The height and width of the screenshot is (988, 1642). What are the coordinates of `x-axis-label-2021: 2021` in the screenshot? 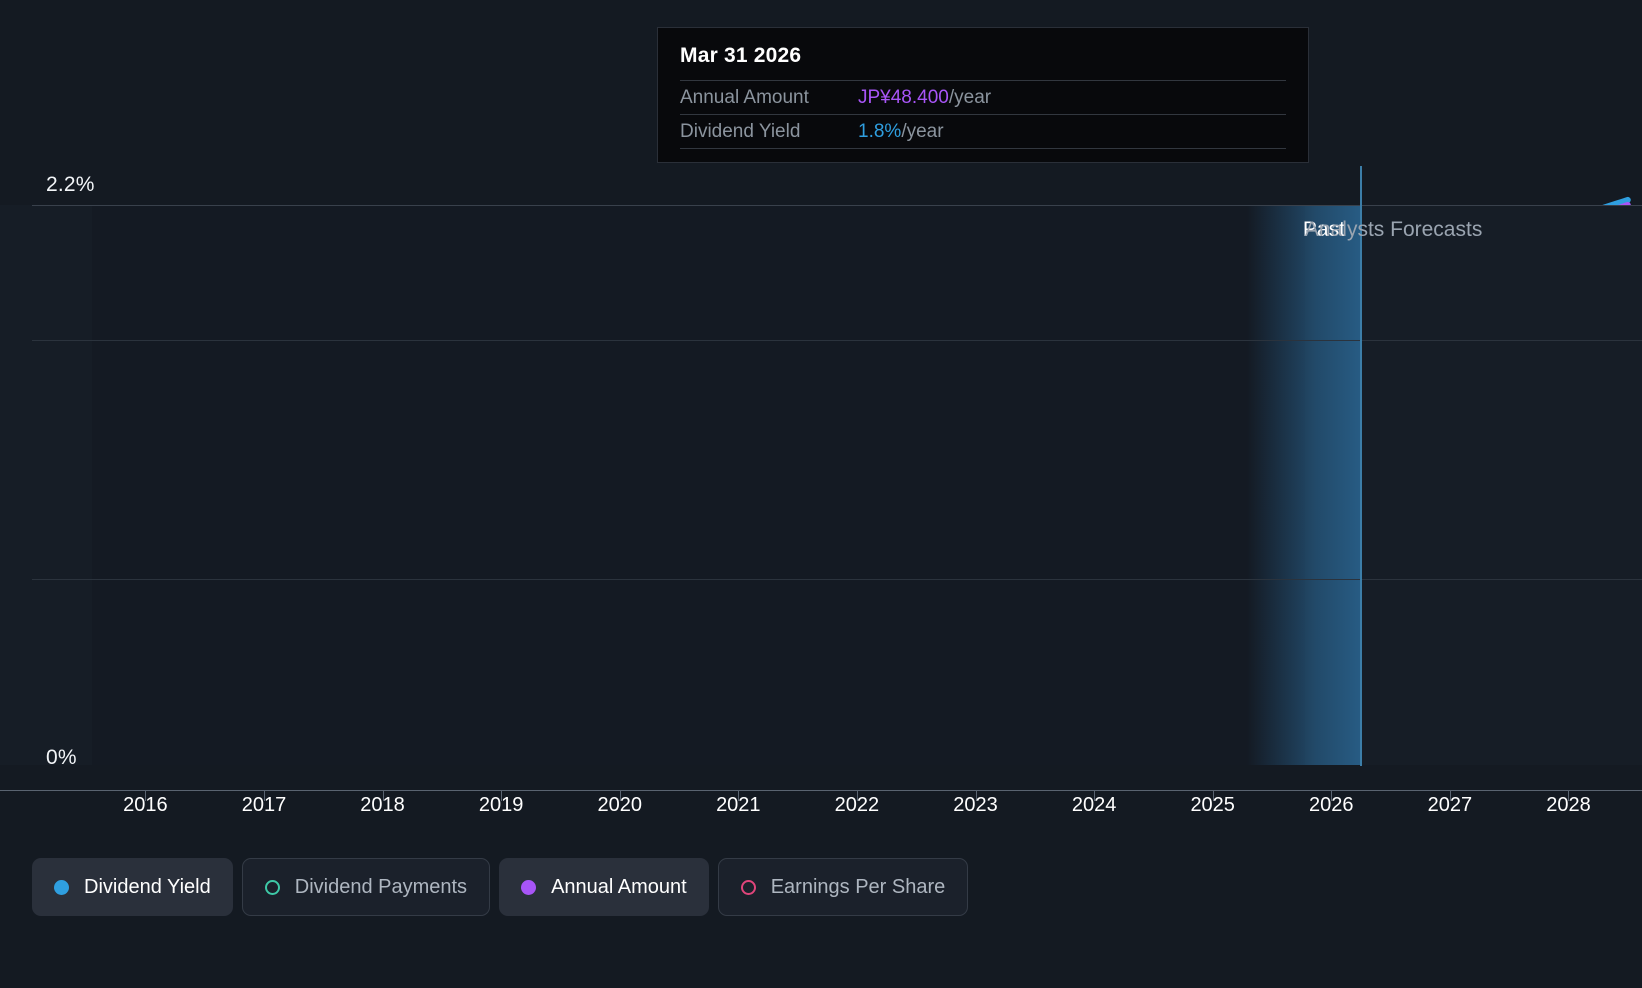 It's located at (738, 805).